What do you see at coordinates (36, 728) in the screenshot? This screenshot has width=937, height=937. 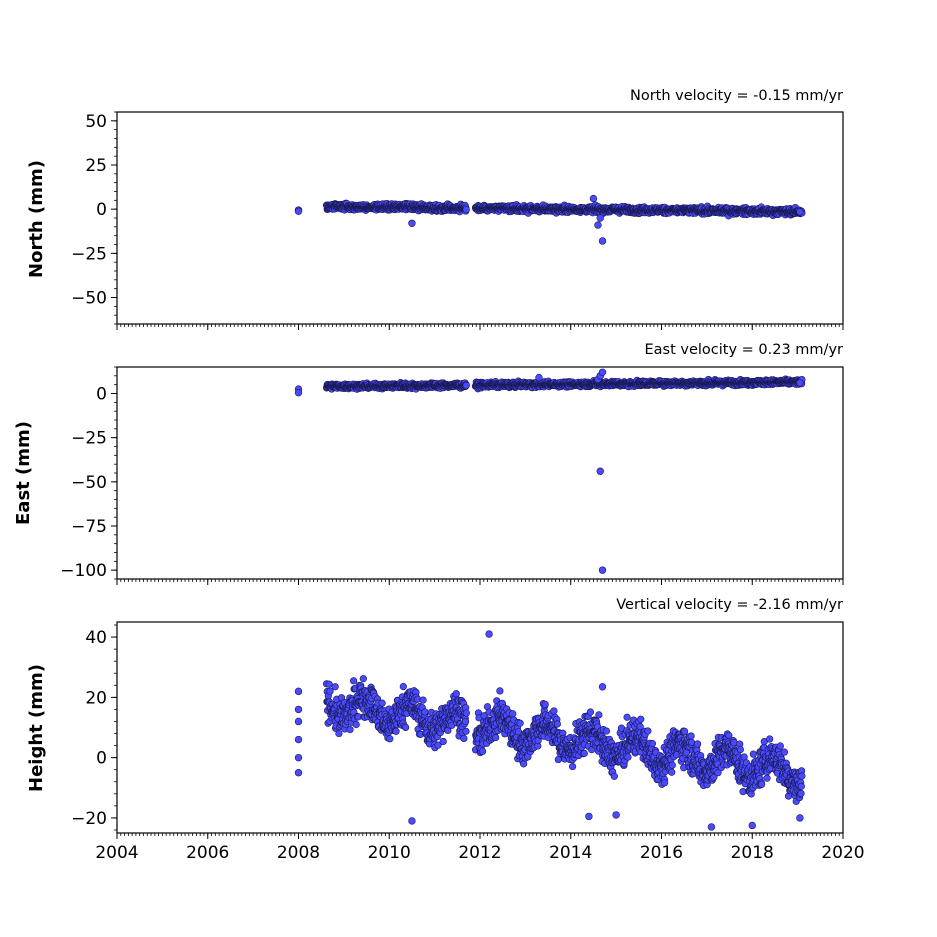 I see `height-ylabel: Height (mm)` at bounding box center [36, 728].